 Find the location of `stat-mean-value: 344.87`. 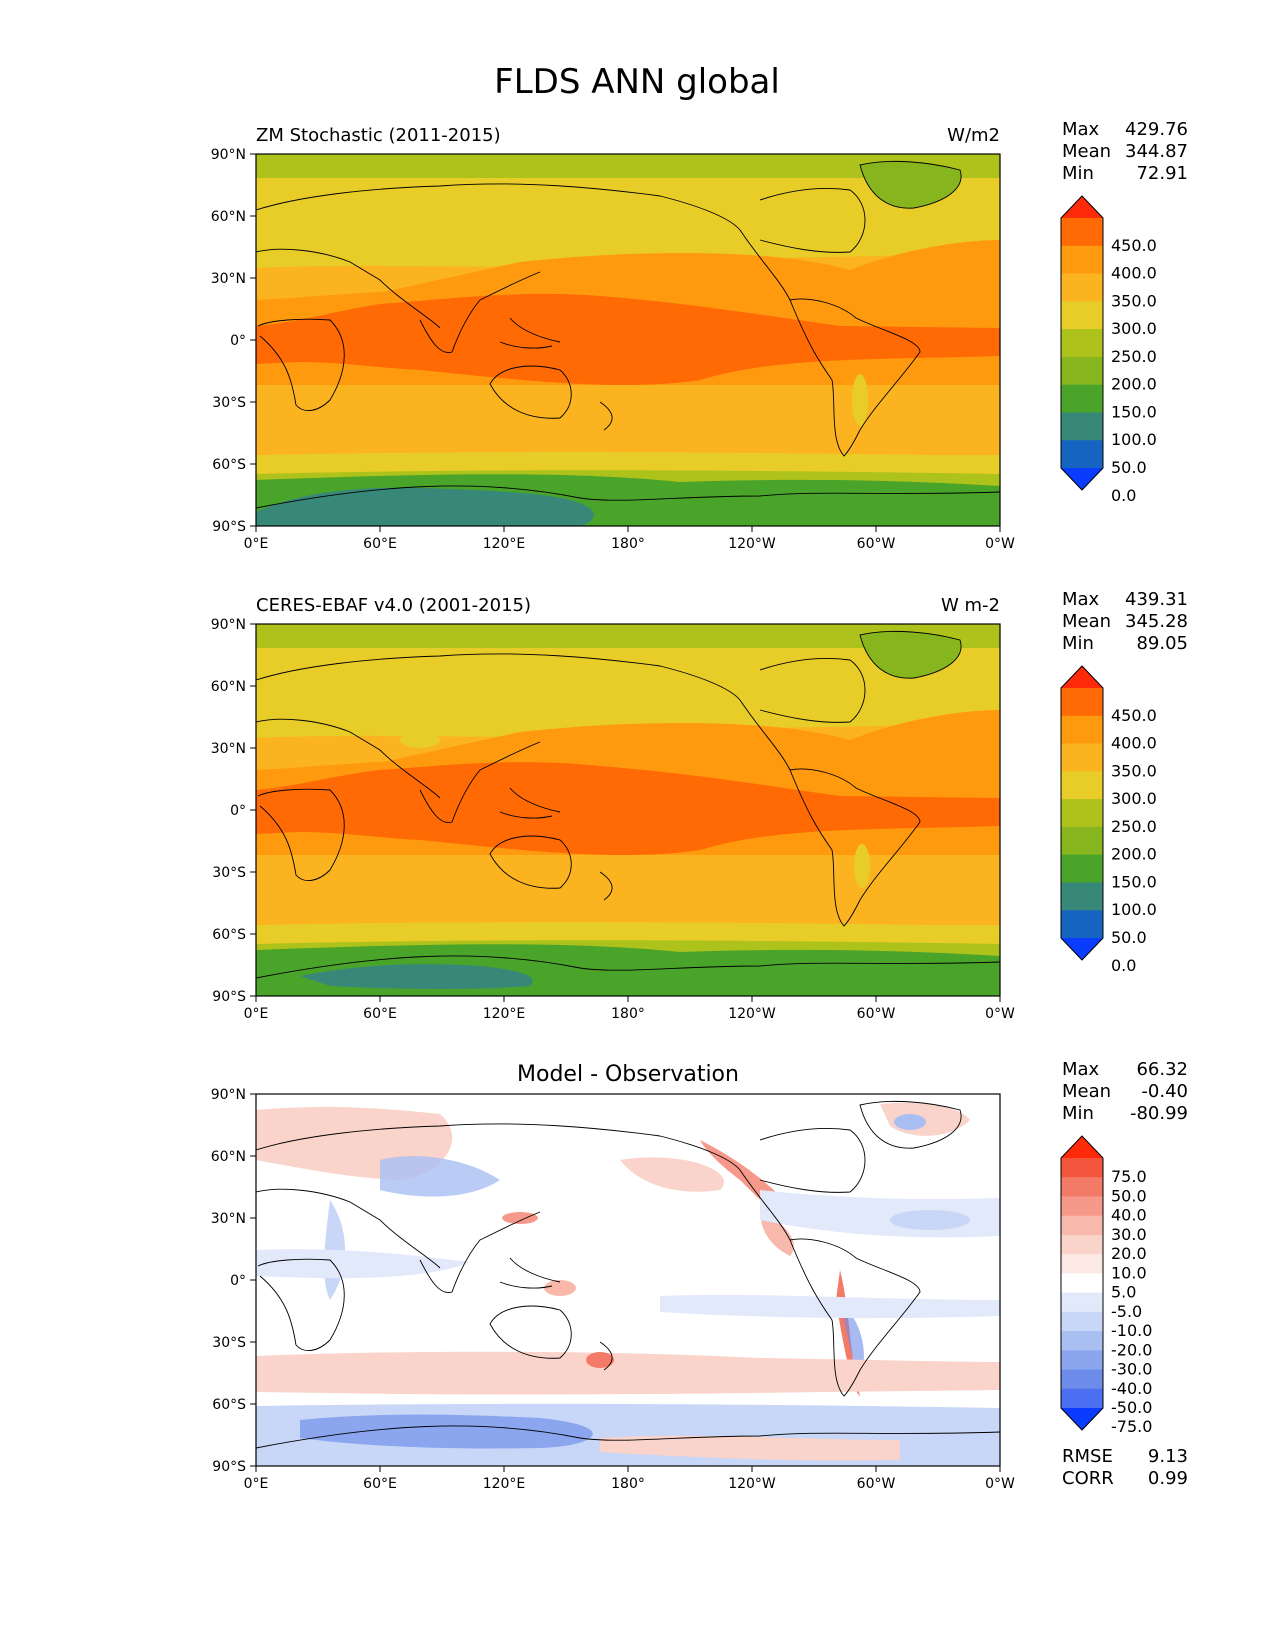

stat-mean-value: 344.87 is located at coordinates (1156, 151).